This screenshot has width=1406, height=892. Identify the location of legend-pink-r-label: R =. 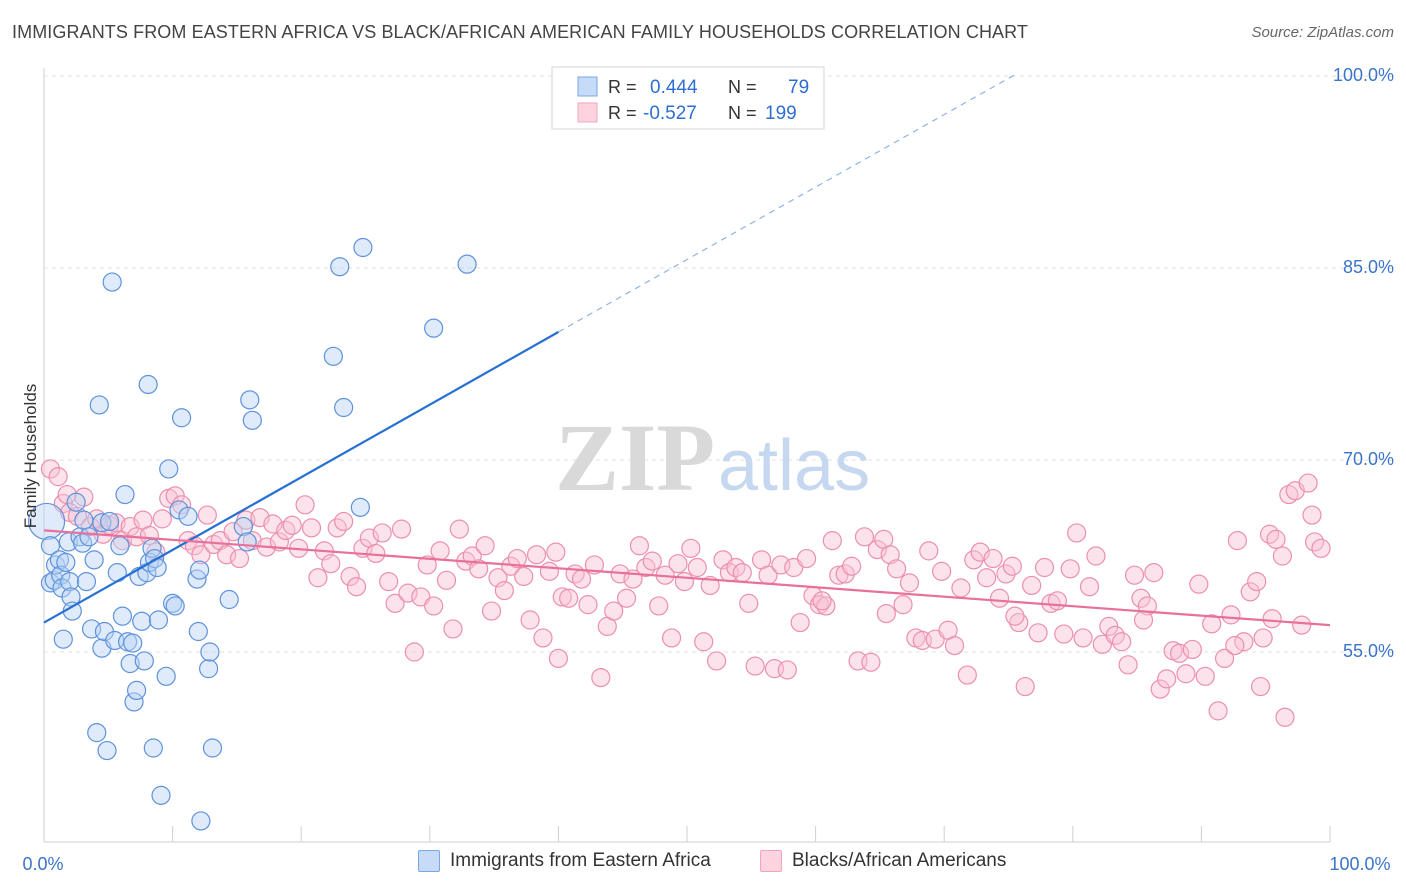
(622, 113).